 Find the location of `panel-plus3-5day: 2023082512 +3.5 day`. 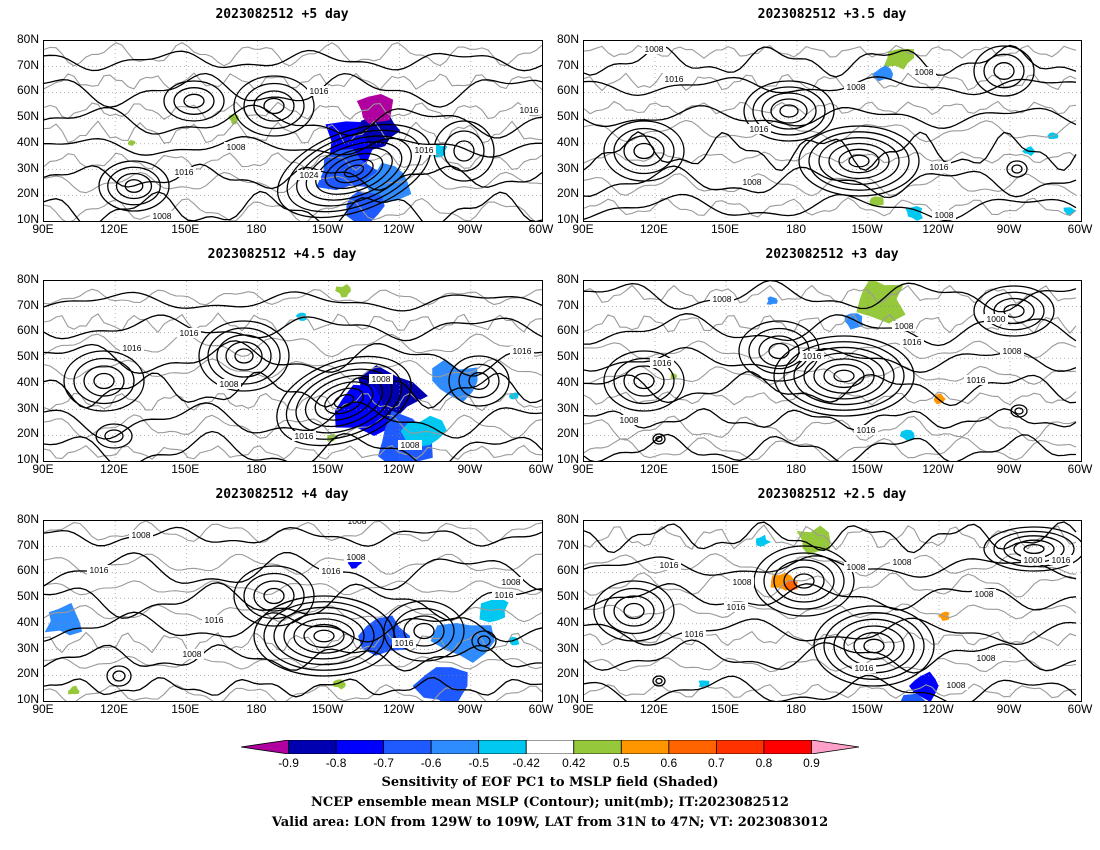

panel-plus3-5day: 2023082512 +3.5 day is located at coordinates (820, 120).